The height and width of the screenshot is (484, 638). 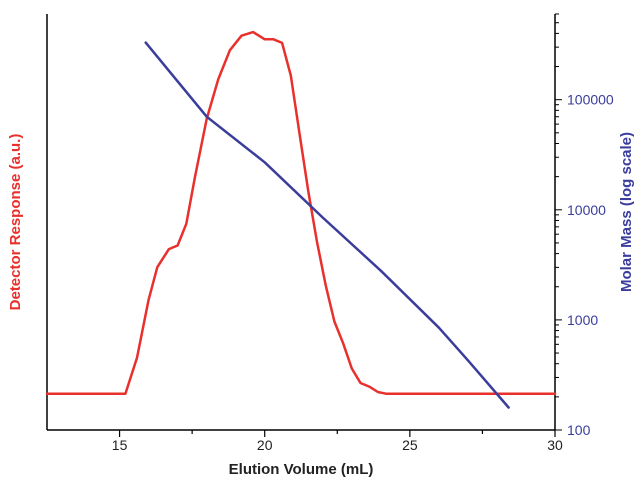 I want to click on y-right-tick-label: 1000, so click(x=582, y=320).